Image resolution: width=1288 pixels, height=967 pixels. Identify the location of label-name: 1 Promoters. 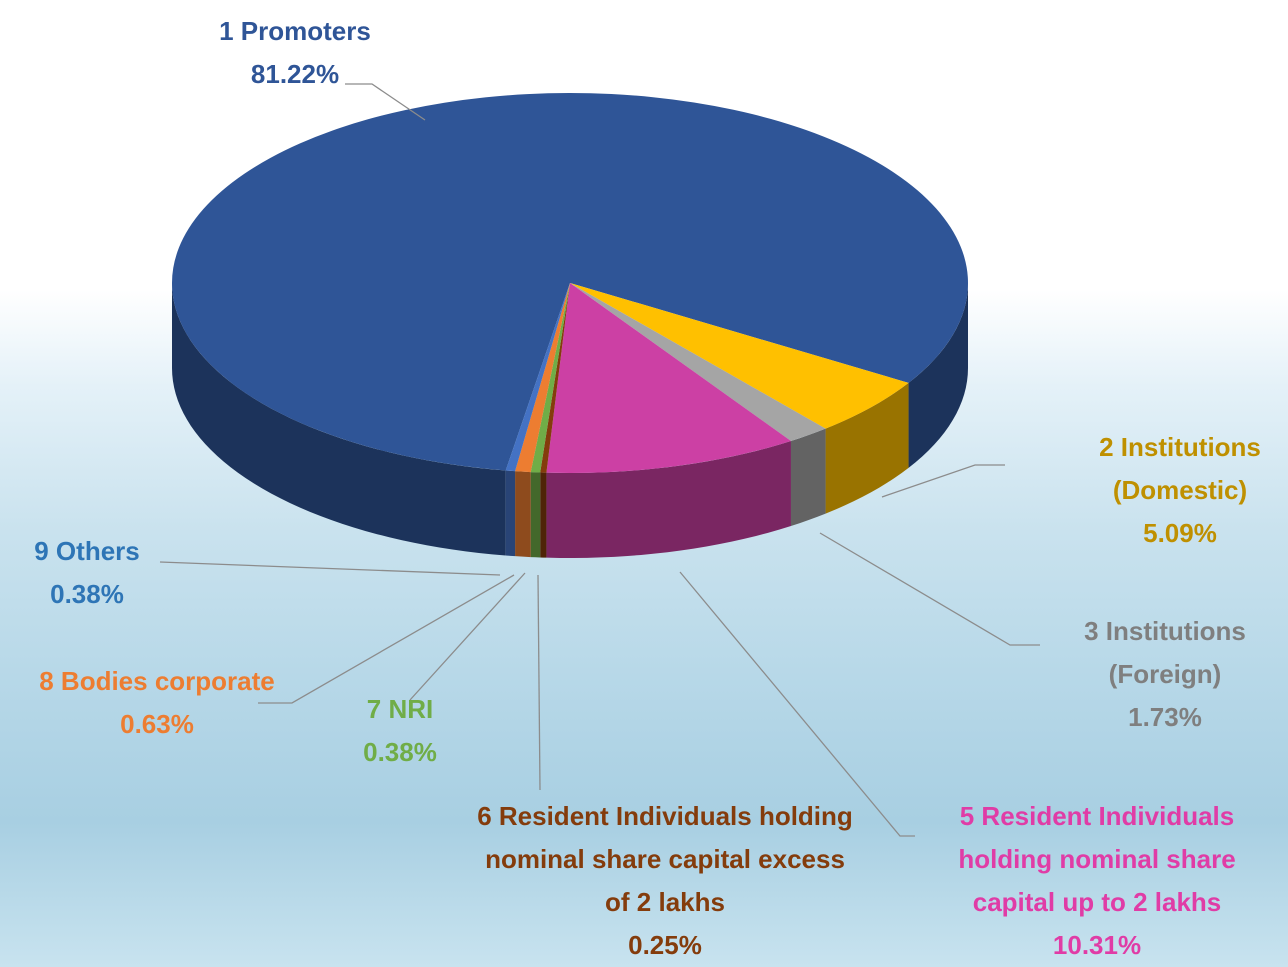
(295, 31).